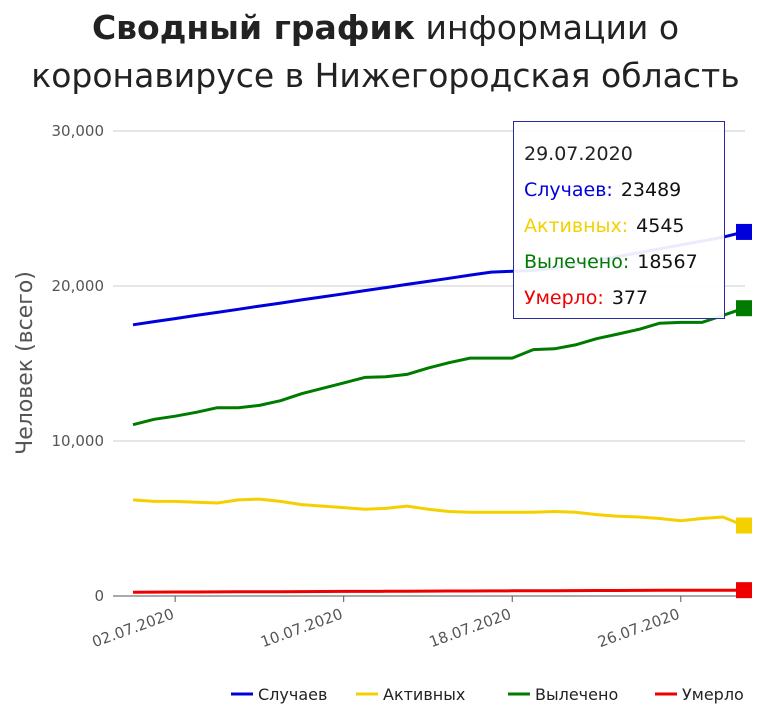  I want to click on x-tick-label: 18.07.2020, so click(470, 628).